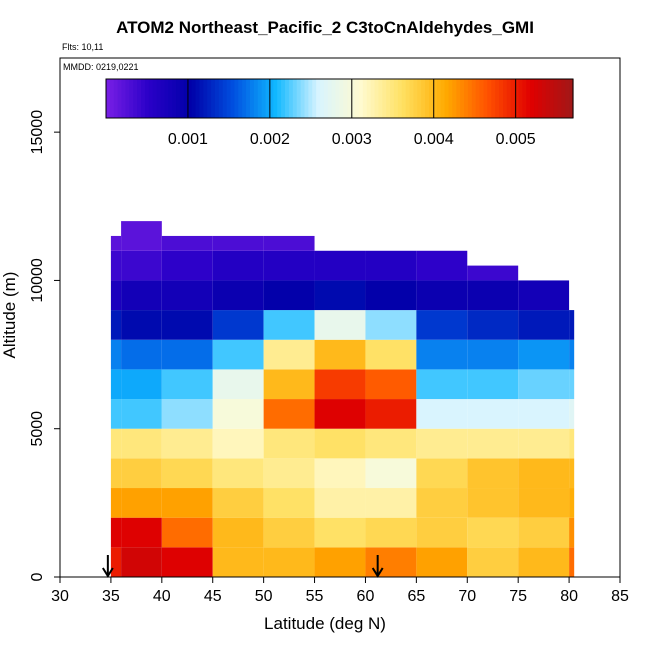 The width and height of the screenshot is (650, 650). I want to click on y-axis-label: Altitude (m), so click(9, 315).